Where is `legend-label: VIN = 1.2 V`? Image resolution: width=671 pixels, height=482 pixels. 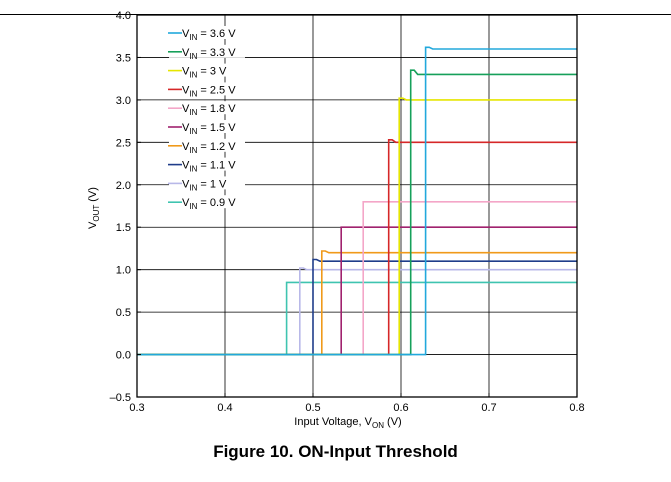
legend-label: VIN = 1.2 V is located at coordinates (209, 148).